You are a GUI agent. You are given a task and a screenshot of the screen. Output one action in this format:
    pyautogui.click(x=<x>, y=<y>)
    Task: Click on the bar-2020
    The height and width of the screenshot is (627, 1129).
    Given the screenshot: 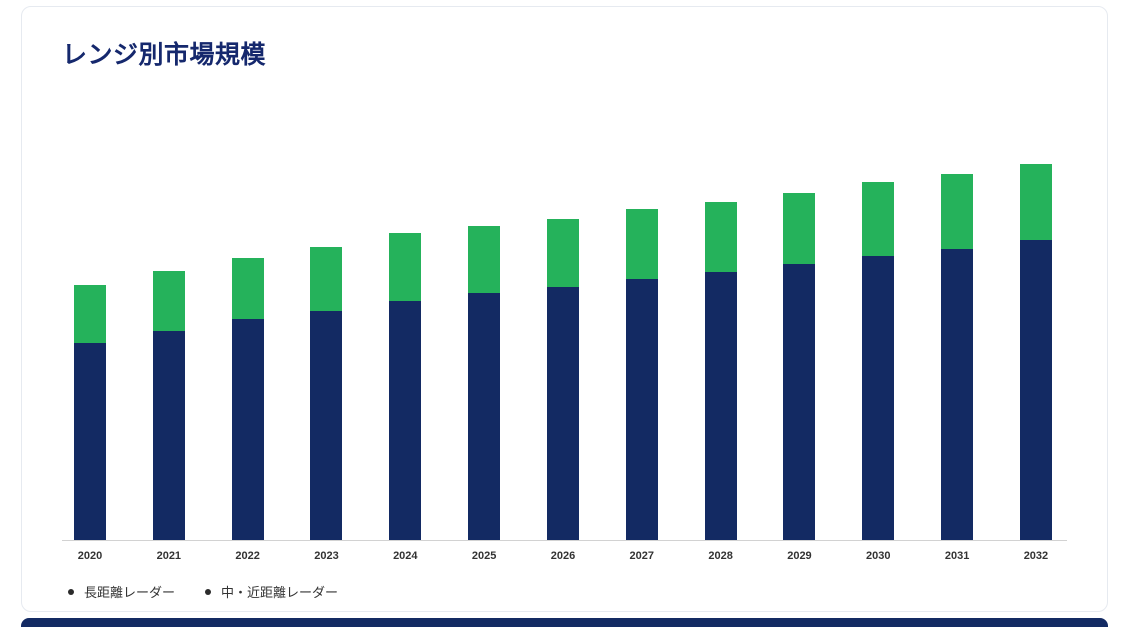 What is the action you would take?
    pyautogui.click(x=90, y=412)
    